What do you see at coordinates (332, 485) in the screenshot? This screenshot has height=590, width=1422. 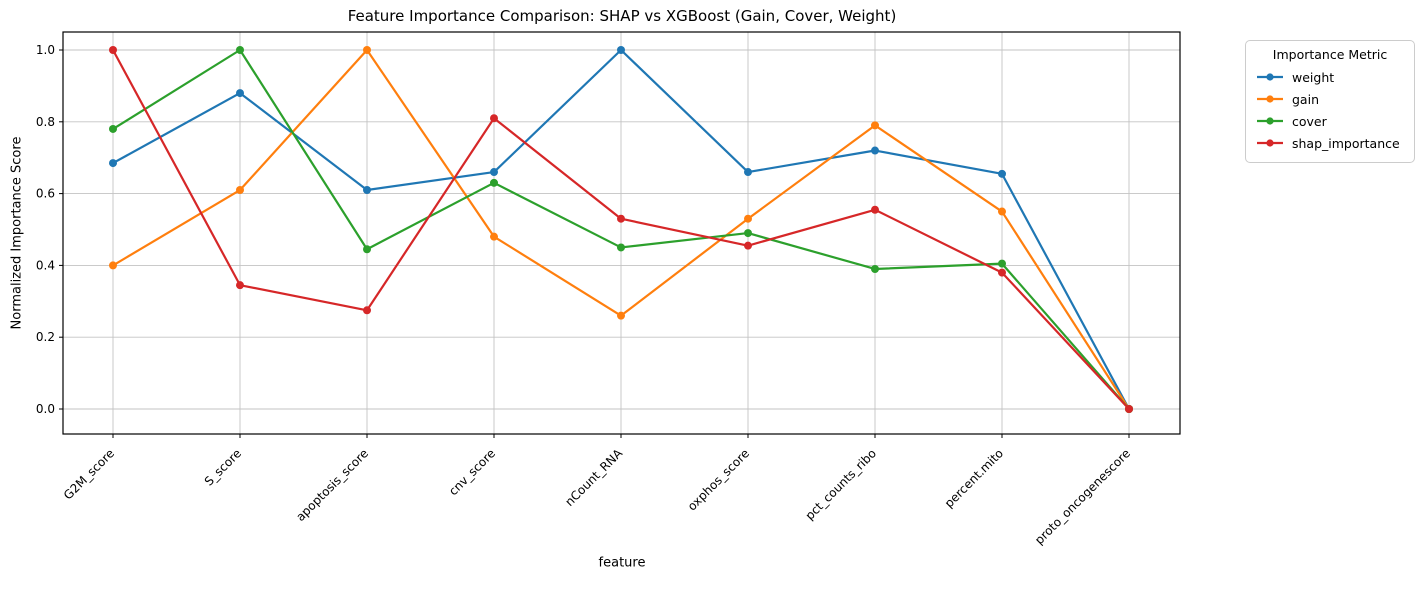 I see `x-tick-label: apoptosis_score` at bounding box center [332, 485].